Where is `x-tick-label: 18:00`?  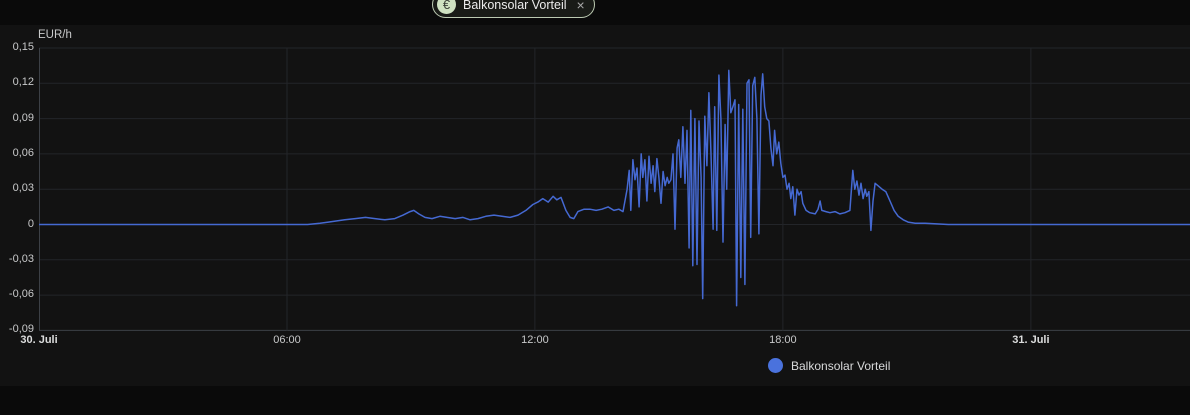 x-tick-label: 18:00 is located at coordinates (783, 340).